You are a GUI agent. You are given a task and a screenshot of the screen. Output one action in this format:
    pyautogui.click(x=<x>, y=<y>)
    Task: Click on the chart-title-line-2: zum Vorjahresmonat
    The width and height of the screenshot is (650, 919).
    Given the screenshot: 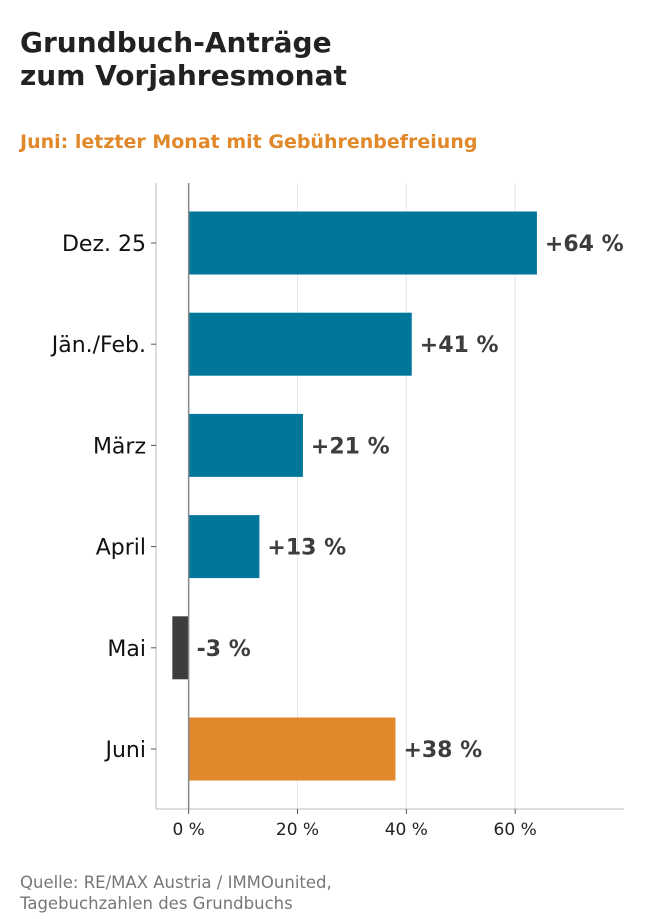 What is the action you would take?
    pyautogui.click(x=183, y=75)
    